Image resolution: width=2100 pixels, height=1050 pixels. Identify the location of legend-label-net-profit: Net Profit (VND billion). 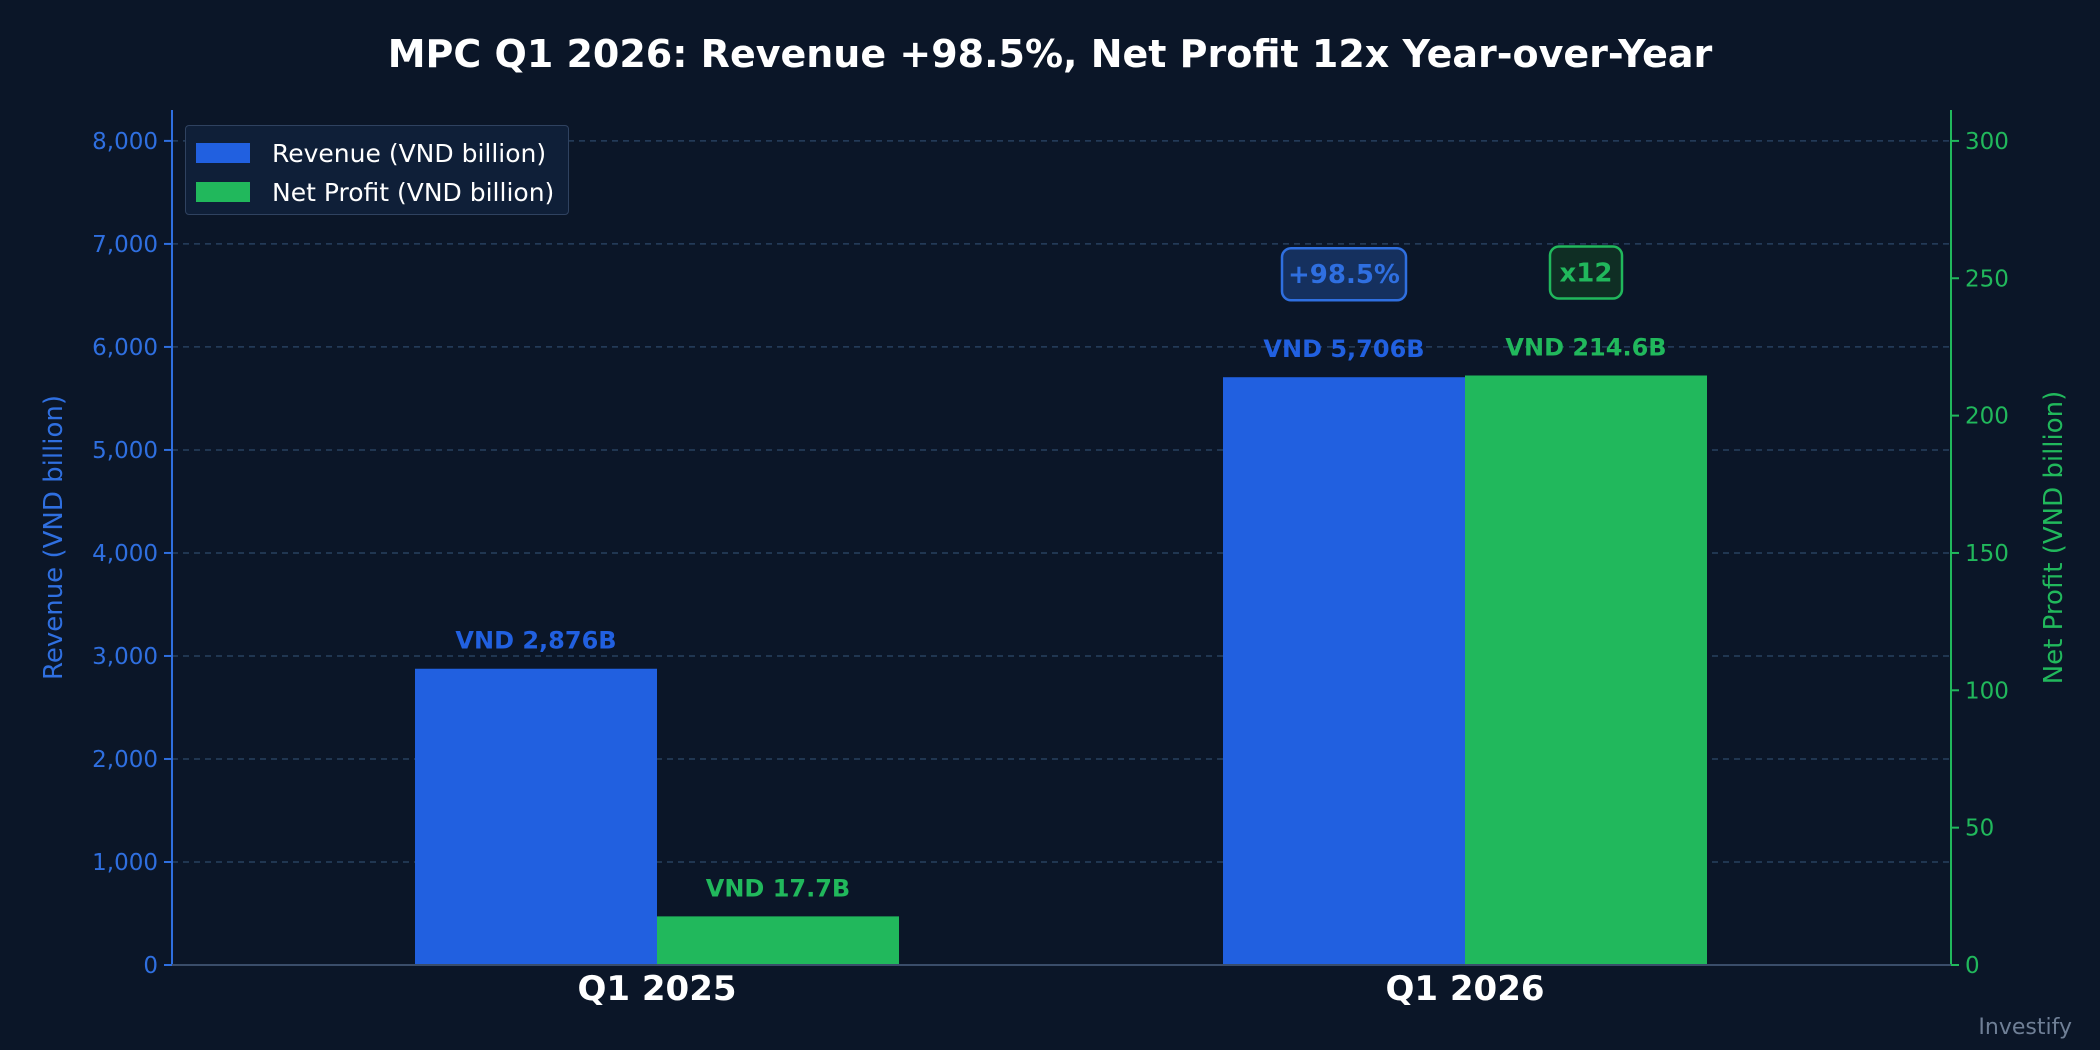
(413, 192).